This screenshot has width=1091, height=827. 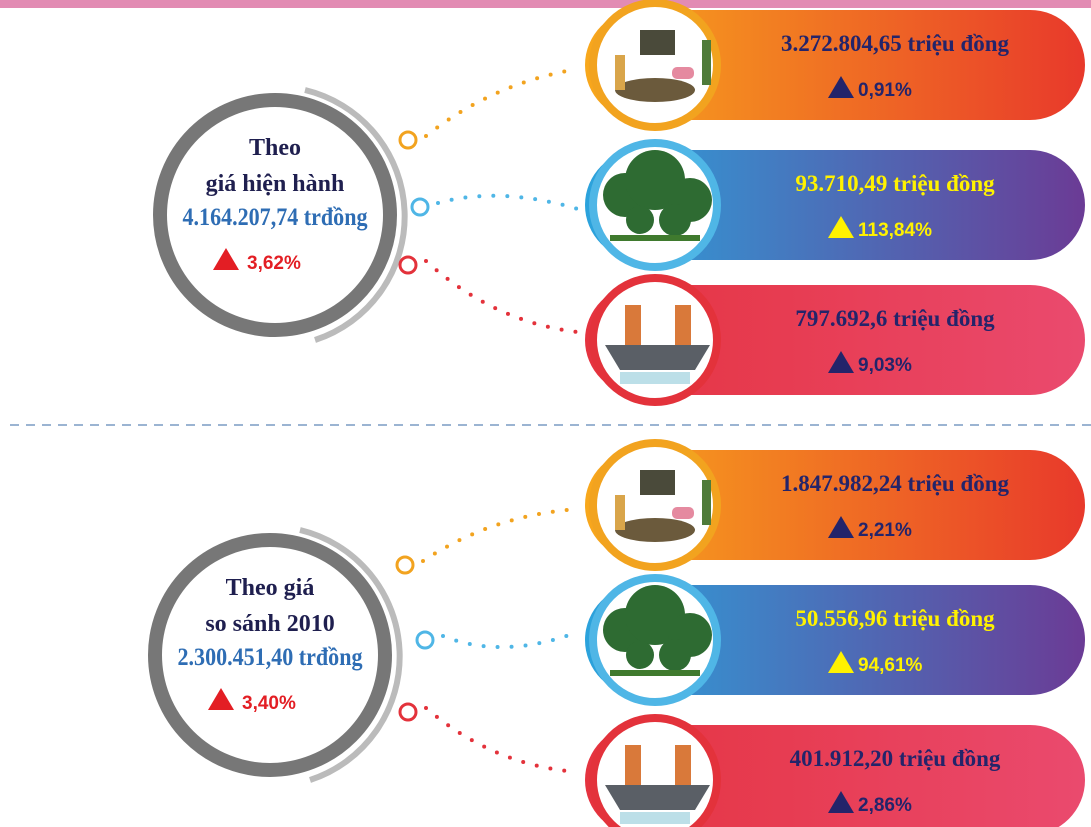 What do you see at coordinates (885, 365) in the screenshot?
I see `item-change: 9,03%` at bounding box center [885, 365].